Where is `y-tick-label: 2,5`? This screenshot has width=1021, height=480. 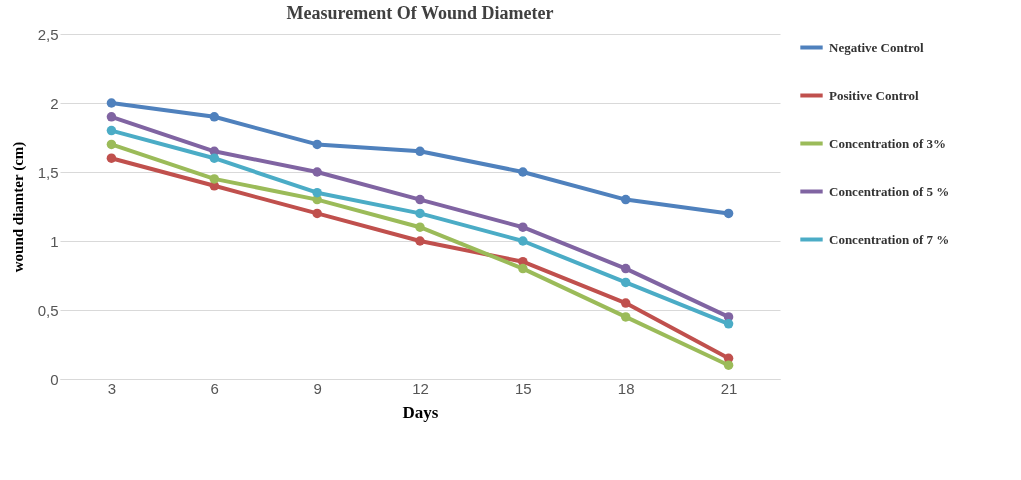
y-tick-label: 2,5 is located at coordinates (48, 34).